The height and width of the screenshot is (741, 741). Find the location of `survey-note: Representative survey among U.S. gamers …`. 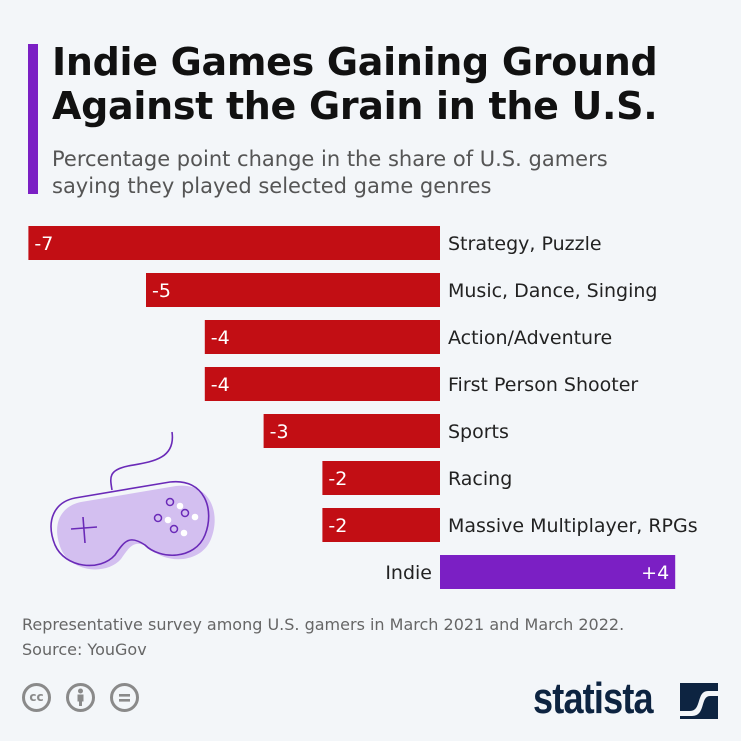

survey-note: Representative survey among U.S. gamers … is located at coordinates (323, 624).